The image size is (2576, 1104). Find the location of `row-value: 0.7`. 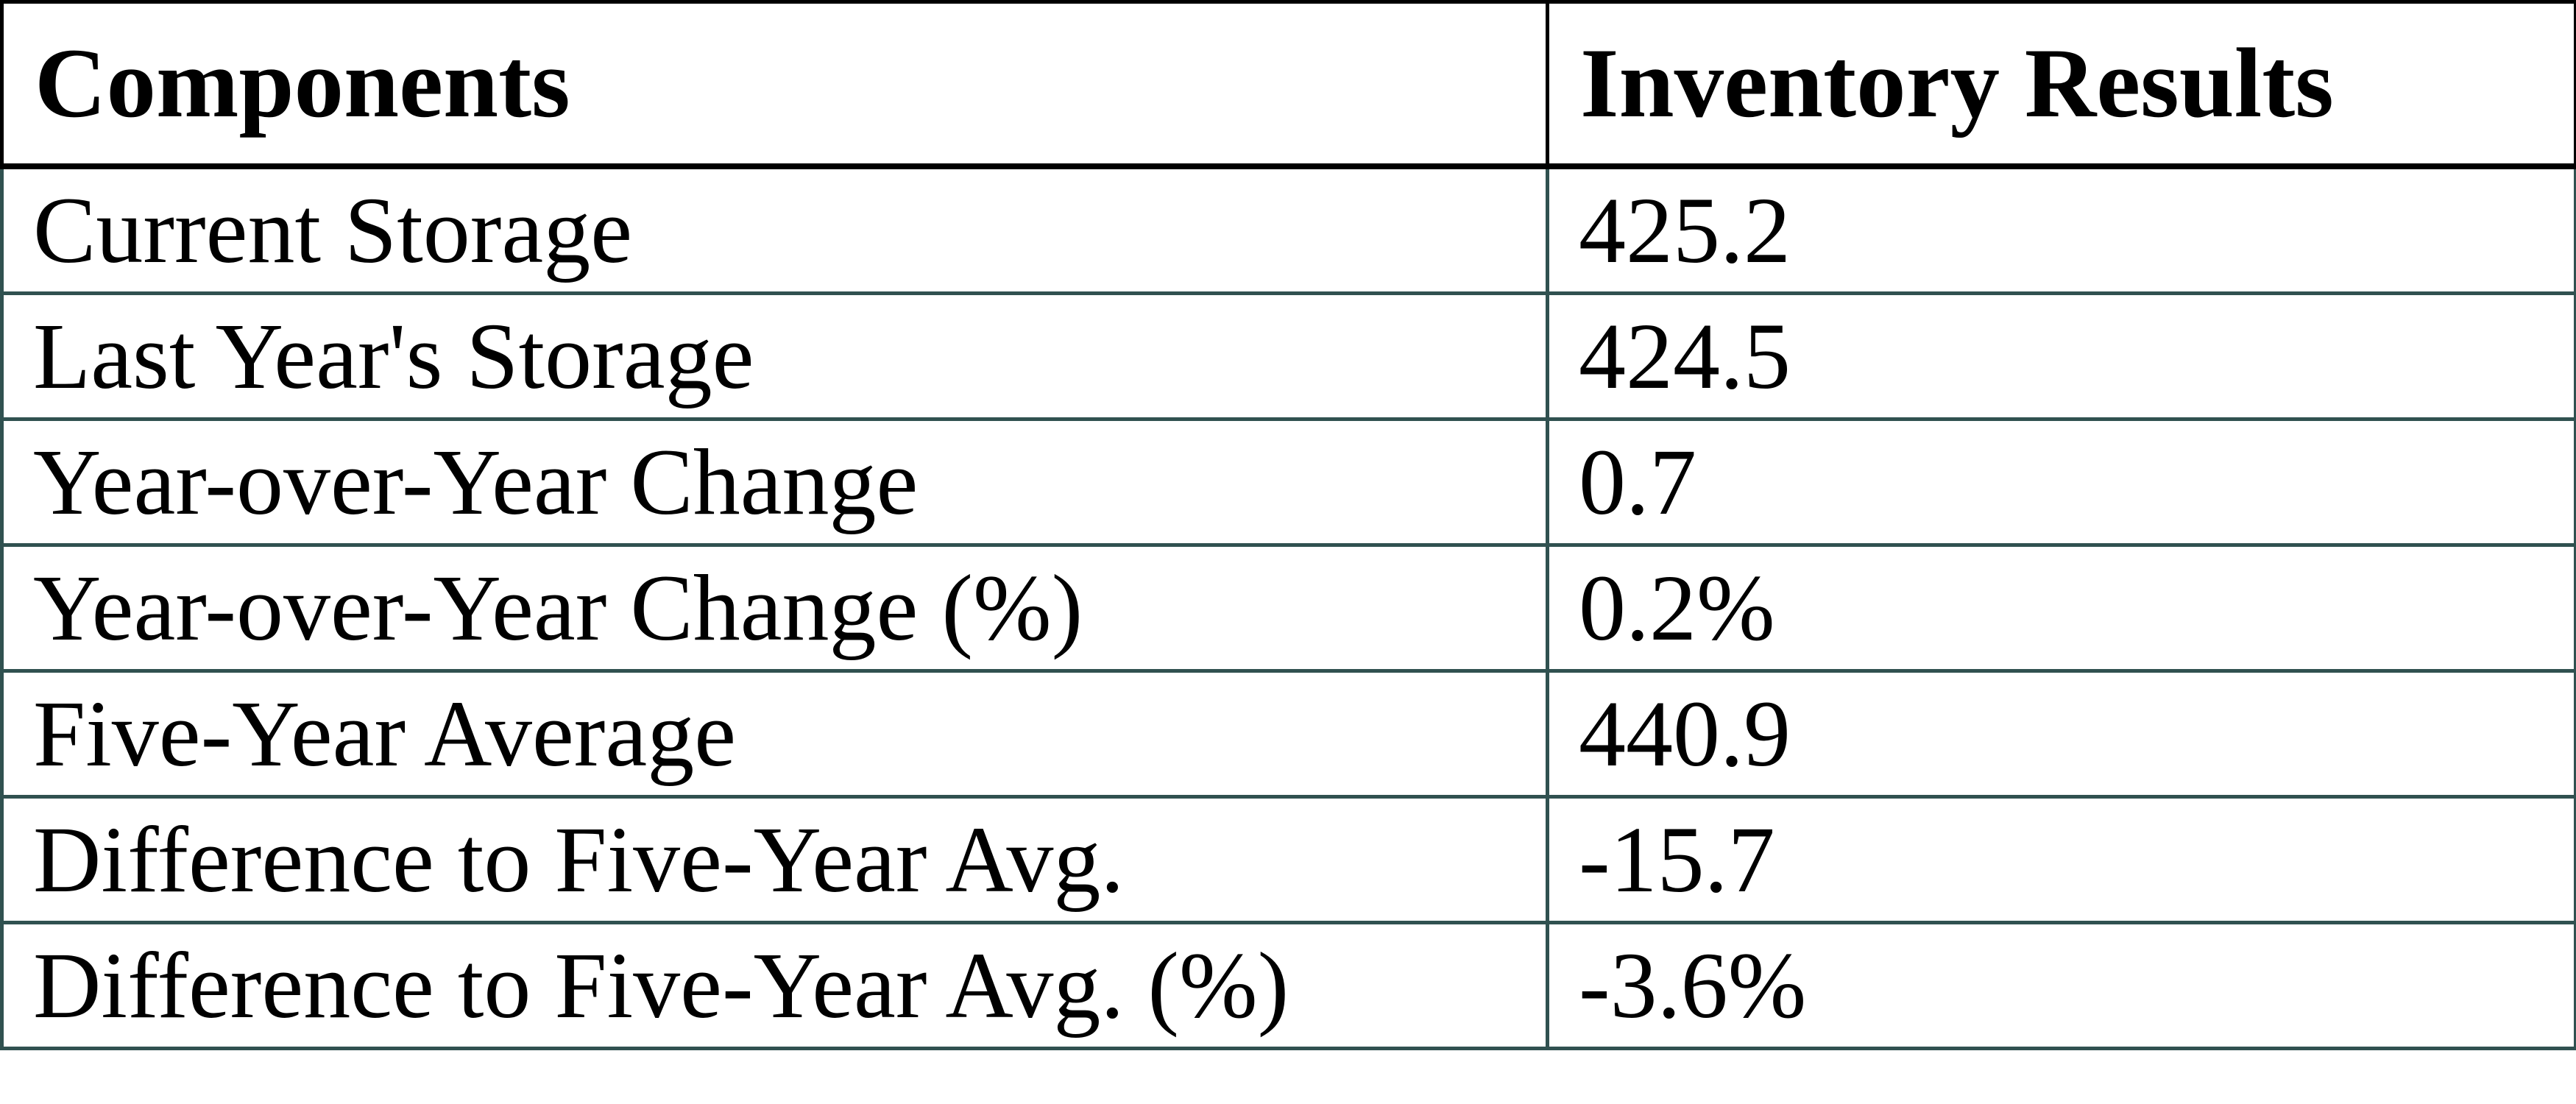

row-value: 0.7 is located at coordinates (2061, 482).